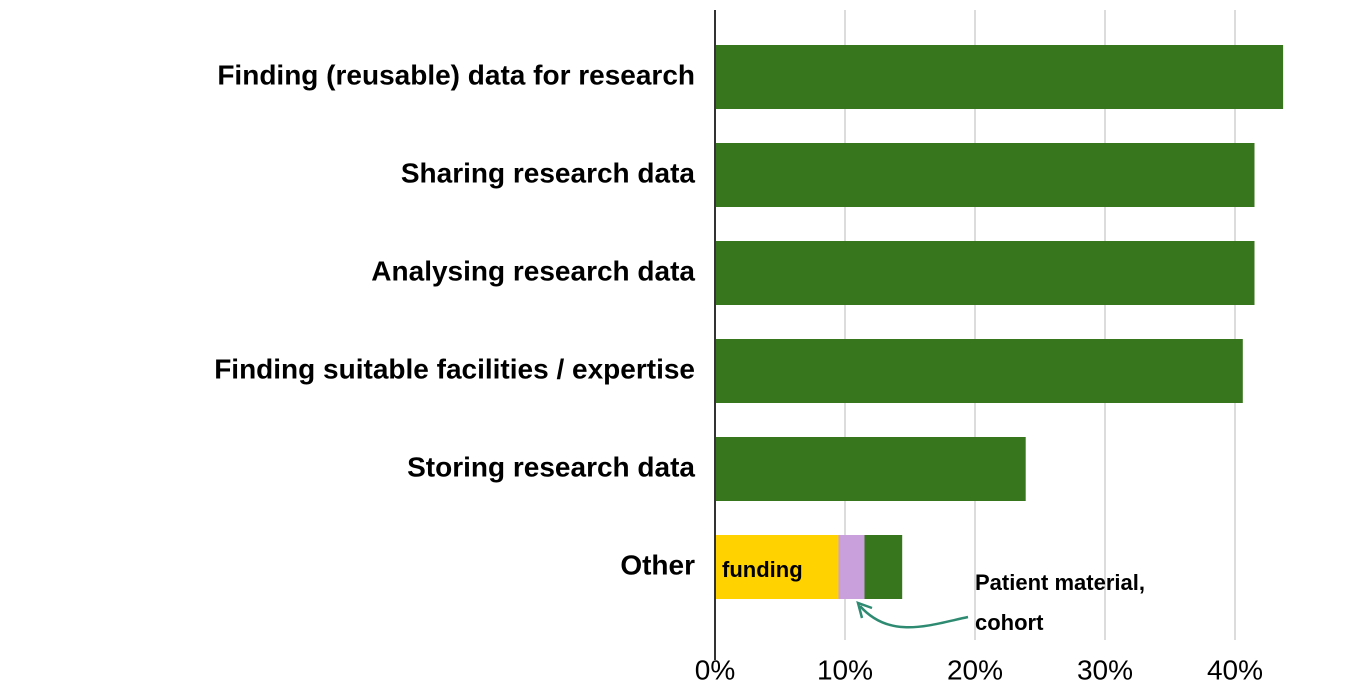 This screenshot has height=693, width=1357. What do you see at coordinates (456, 74) in the screenshot?
I see `category-label: Finding (reusable) data for research` at bounding box center [456, 74].